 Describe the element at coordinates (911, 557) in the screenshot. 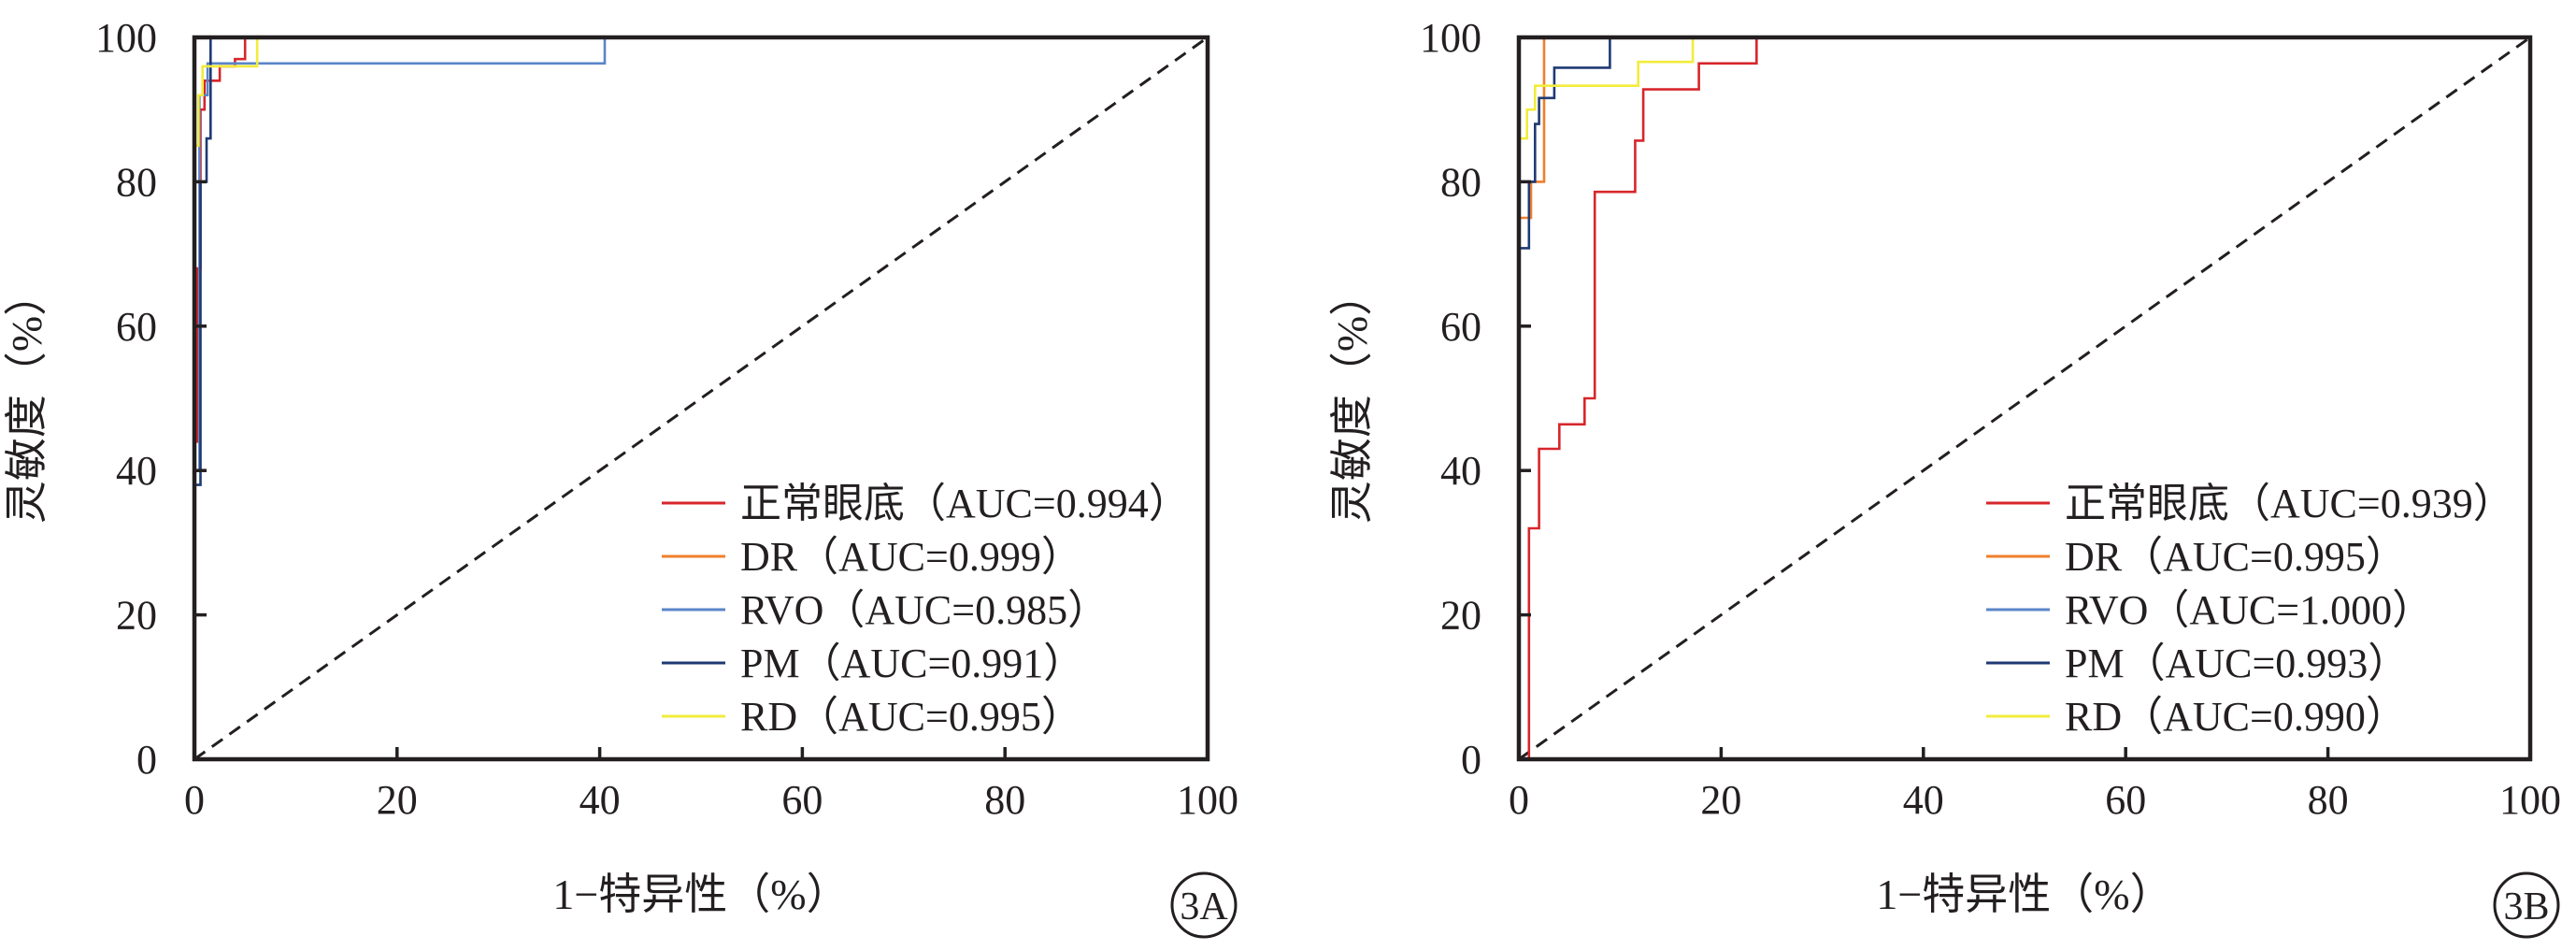

I see `legend-label-2: DR（AUC=0.999）` at that location.